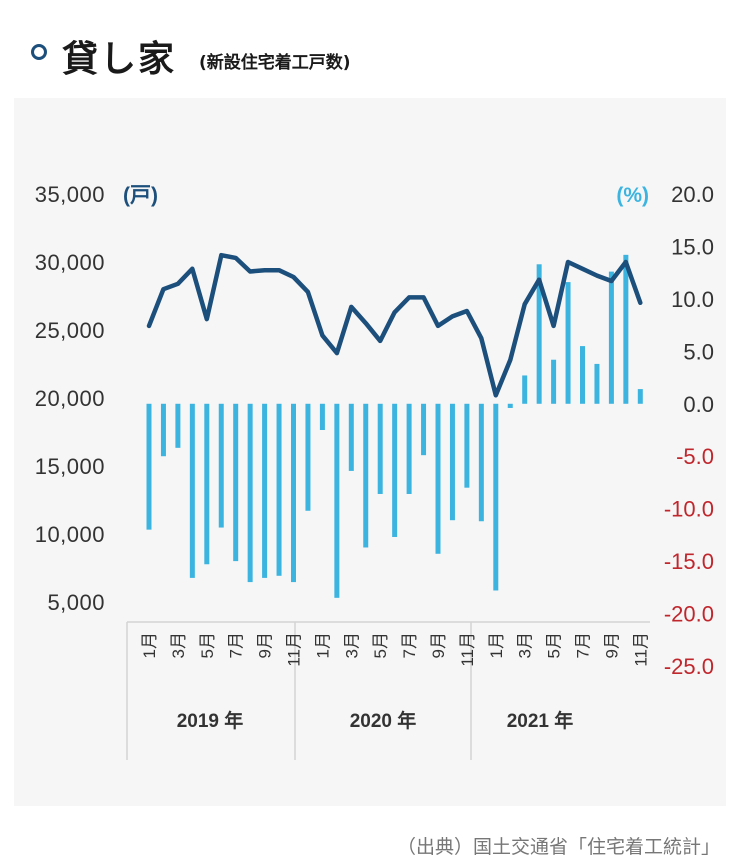  What do you see at coordinates (689, 509) in the screenshot?
I see `right-tick-label: -10.0` at bounding box center [689, 509].